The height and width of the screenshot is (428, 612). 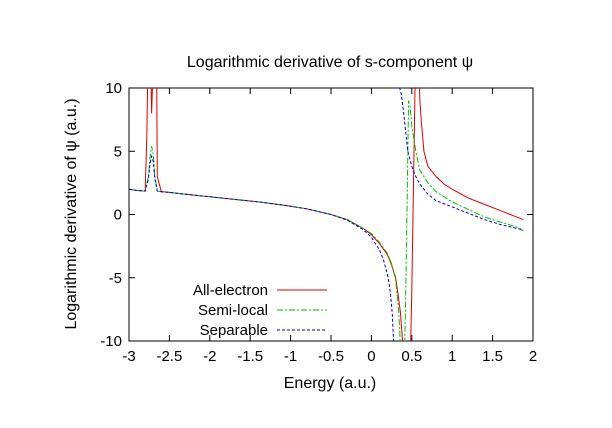 What do you see at coordinates (330, 62) in the screenshot?
I see `chart-title: Logarithmic derivative of s-component ψ` at bounding box center [330, 62].